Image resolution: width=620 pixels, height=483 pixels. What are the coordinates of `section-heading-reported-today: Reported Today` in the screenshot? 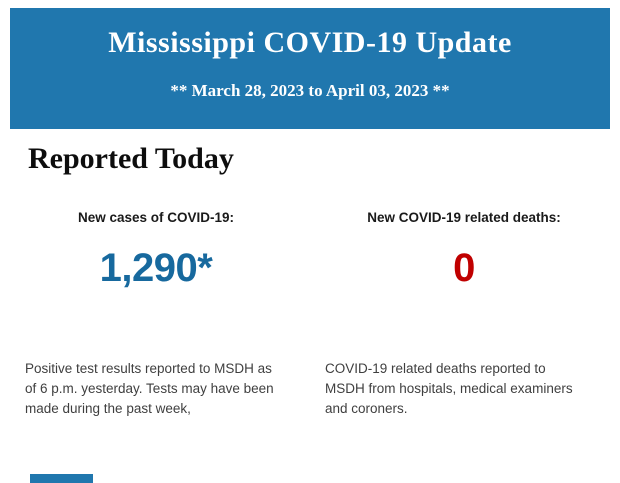 It's located at (131, 158).